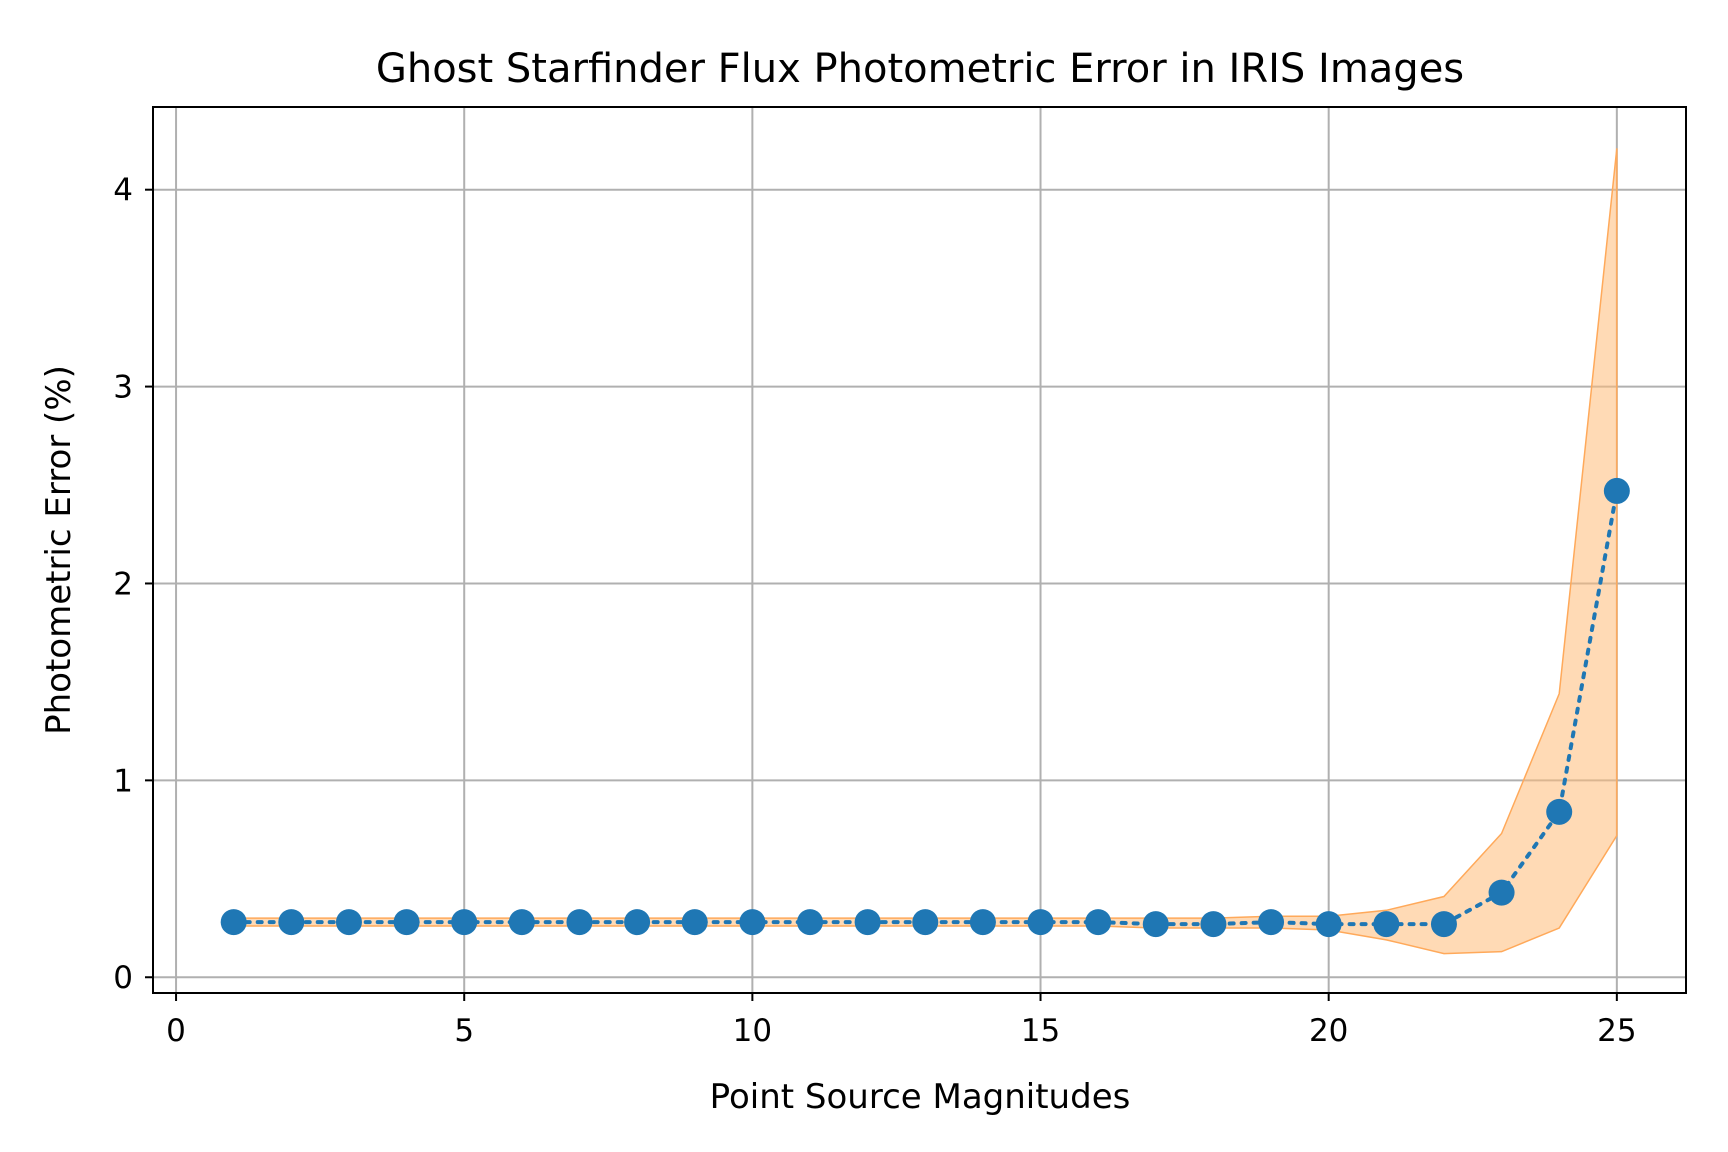 The image size is (1728, 1152). What do you see at coordinates (59, 550) in the screenshot?
I see `y-axis-label: Photometric Error (%)` at bounding box center [59, 550].